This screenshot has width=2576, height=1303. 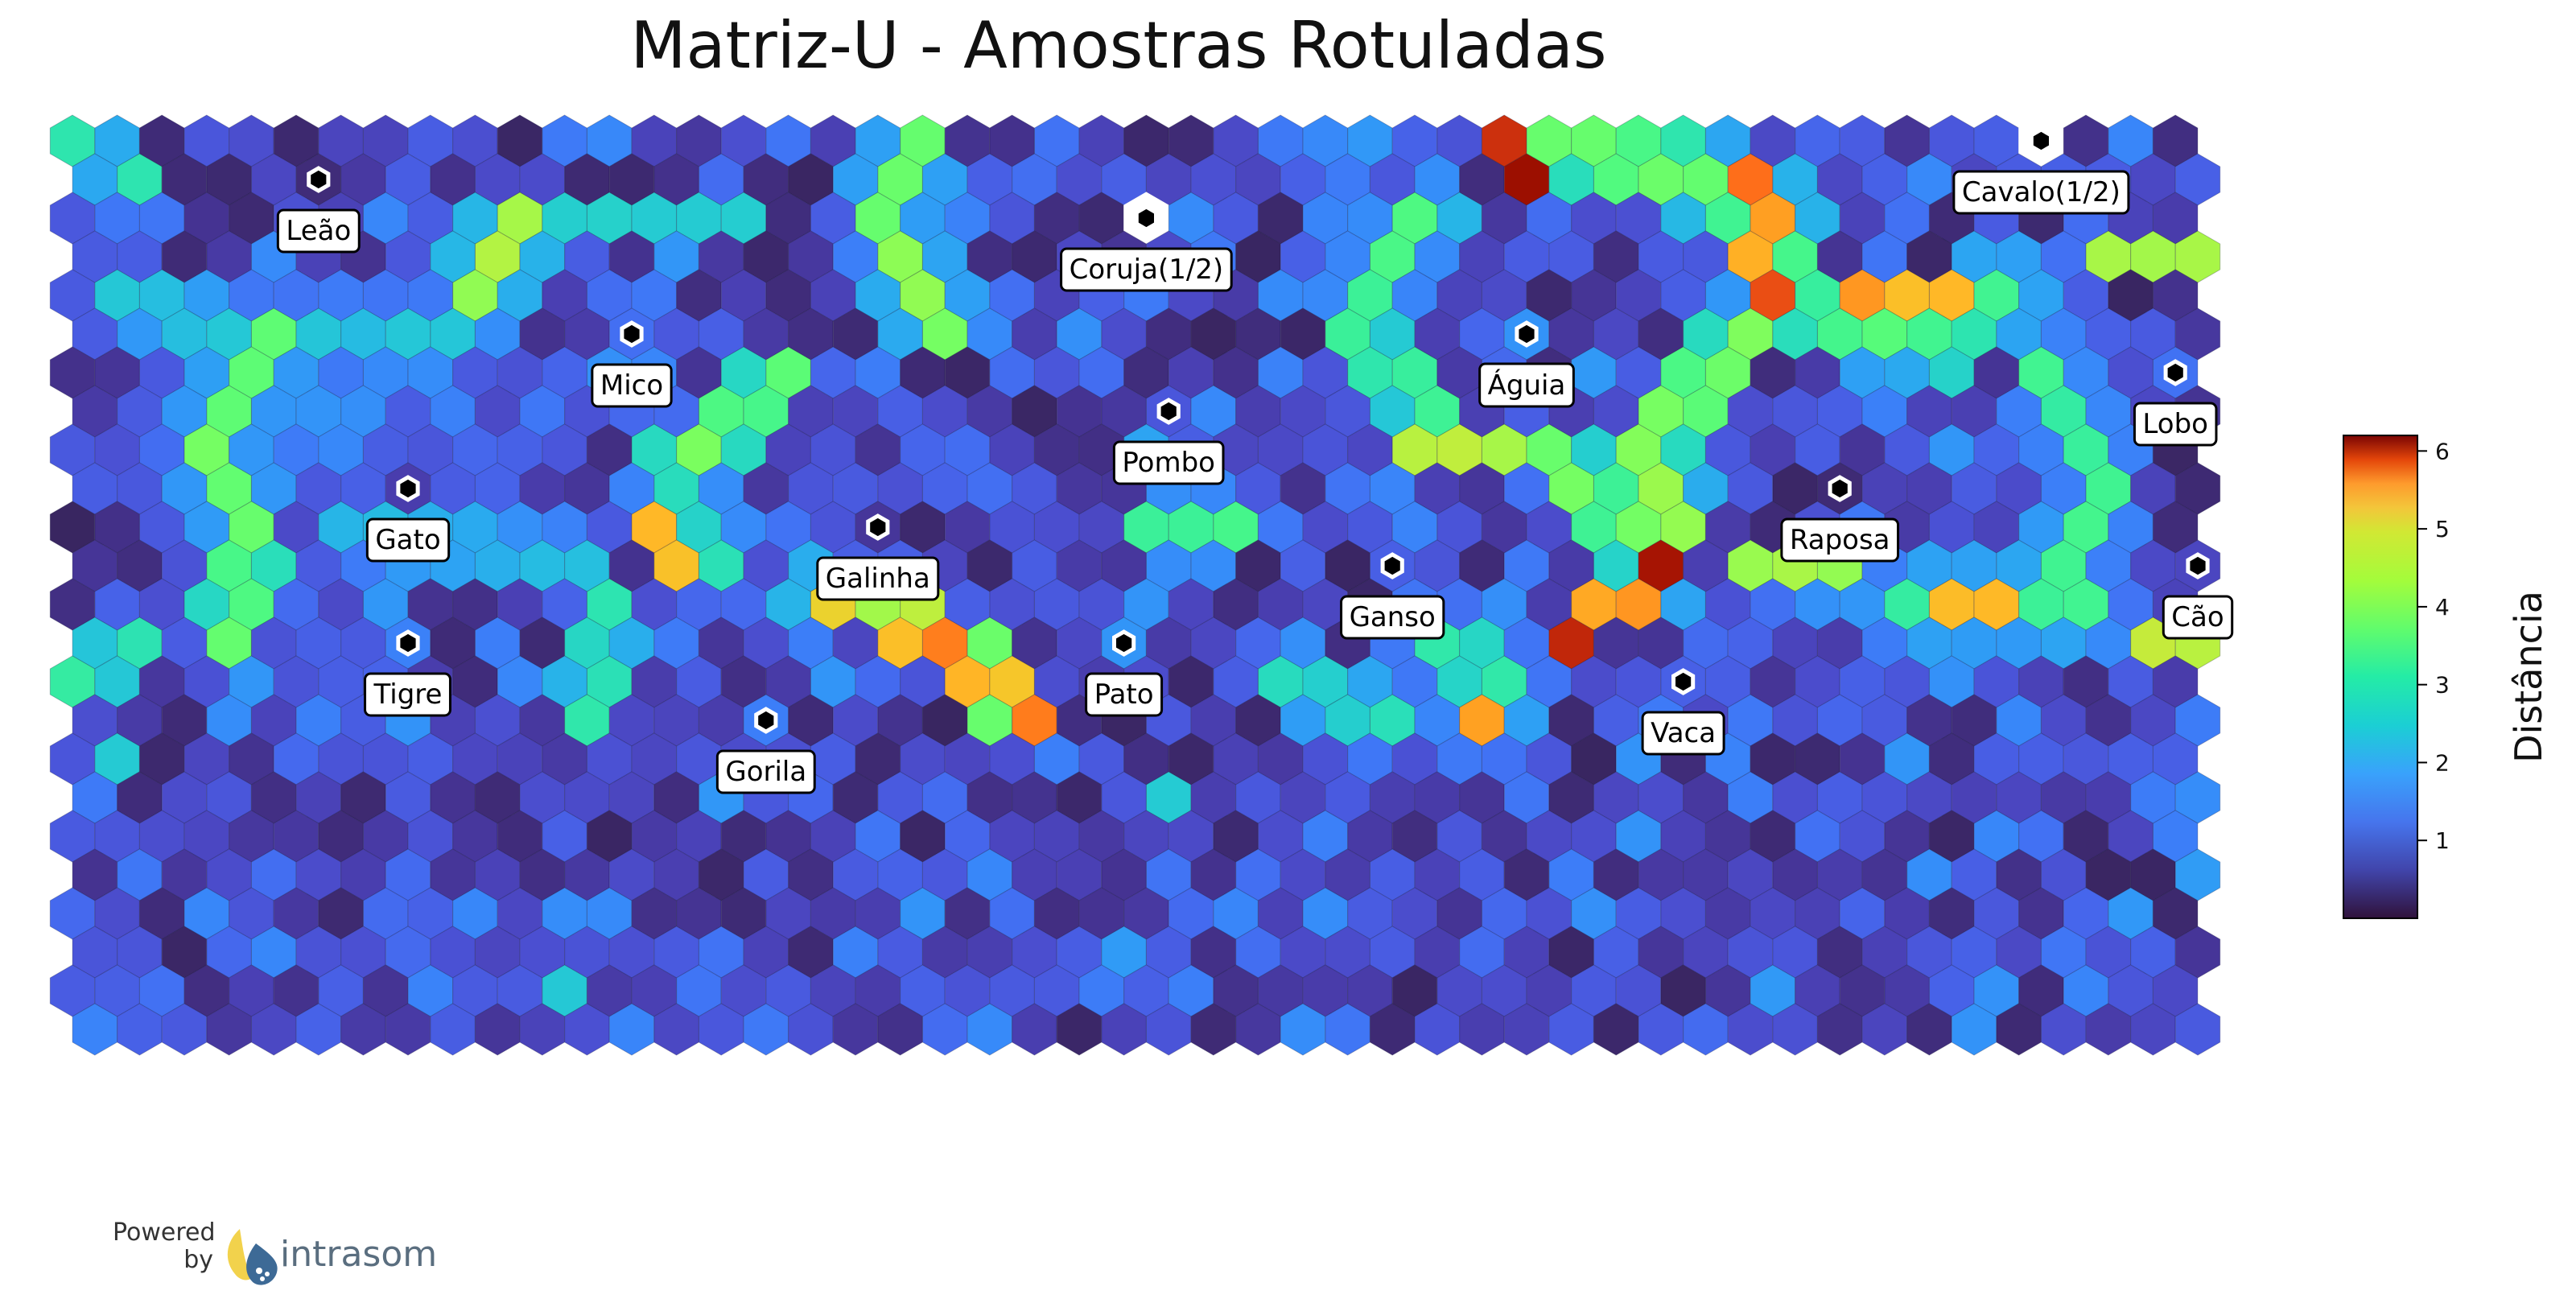 What do you see at coordinates (2380, 677) in the screenshot?
I see `colorbar-gradient` at bounding box center [2380, 677].